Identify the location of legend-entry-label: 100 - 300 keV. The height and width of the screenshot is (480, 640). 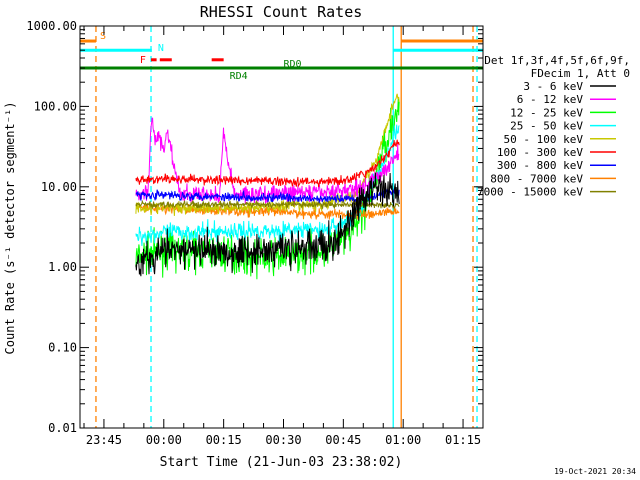
(540, 152).